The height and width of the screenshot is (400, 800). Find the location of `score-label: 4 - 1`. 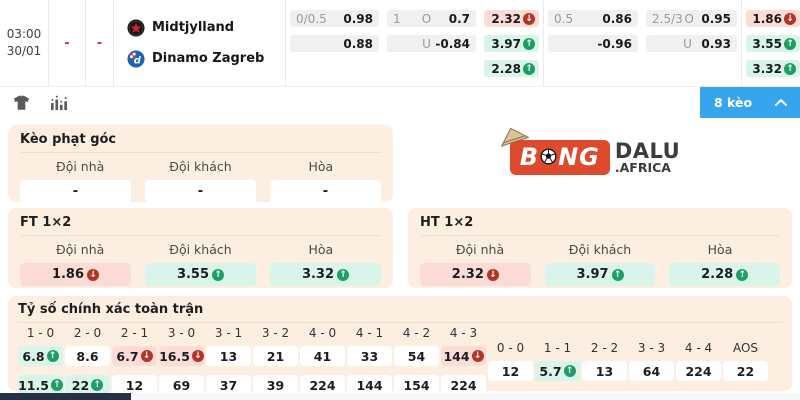

score-label: 4 - 1 is located at coordinates (369, 333).